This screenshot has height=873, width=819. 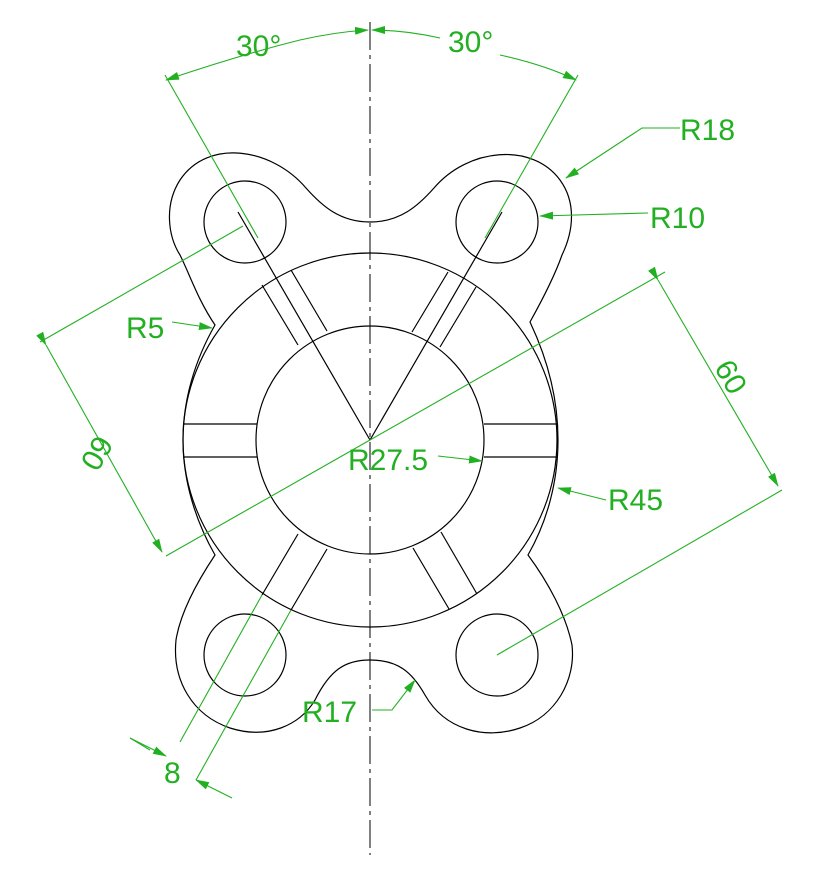 What do you see at coordinates (497, 222) in the screenshot?
I see `bolt-hole-top-right` at bounding box center [497, 222].